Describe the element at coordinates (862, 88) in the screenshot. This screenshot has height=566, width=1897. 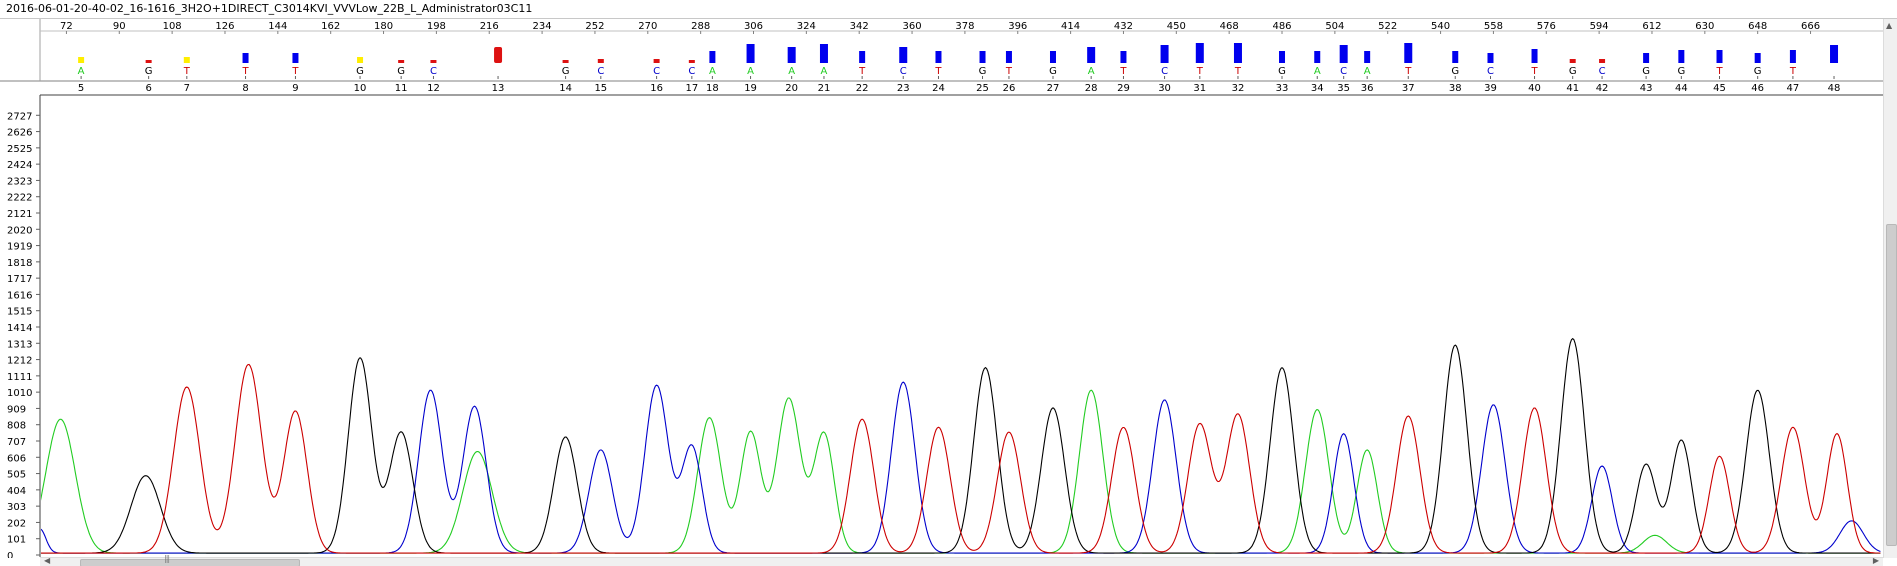
I see `position-number: 22` at that location.